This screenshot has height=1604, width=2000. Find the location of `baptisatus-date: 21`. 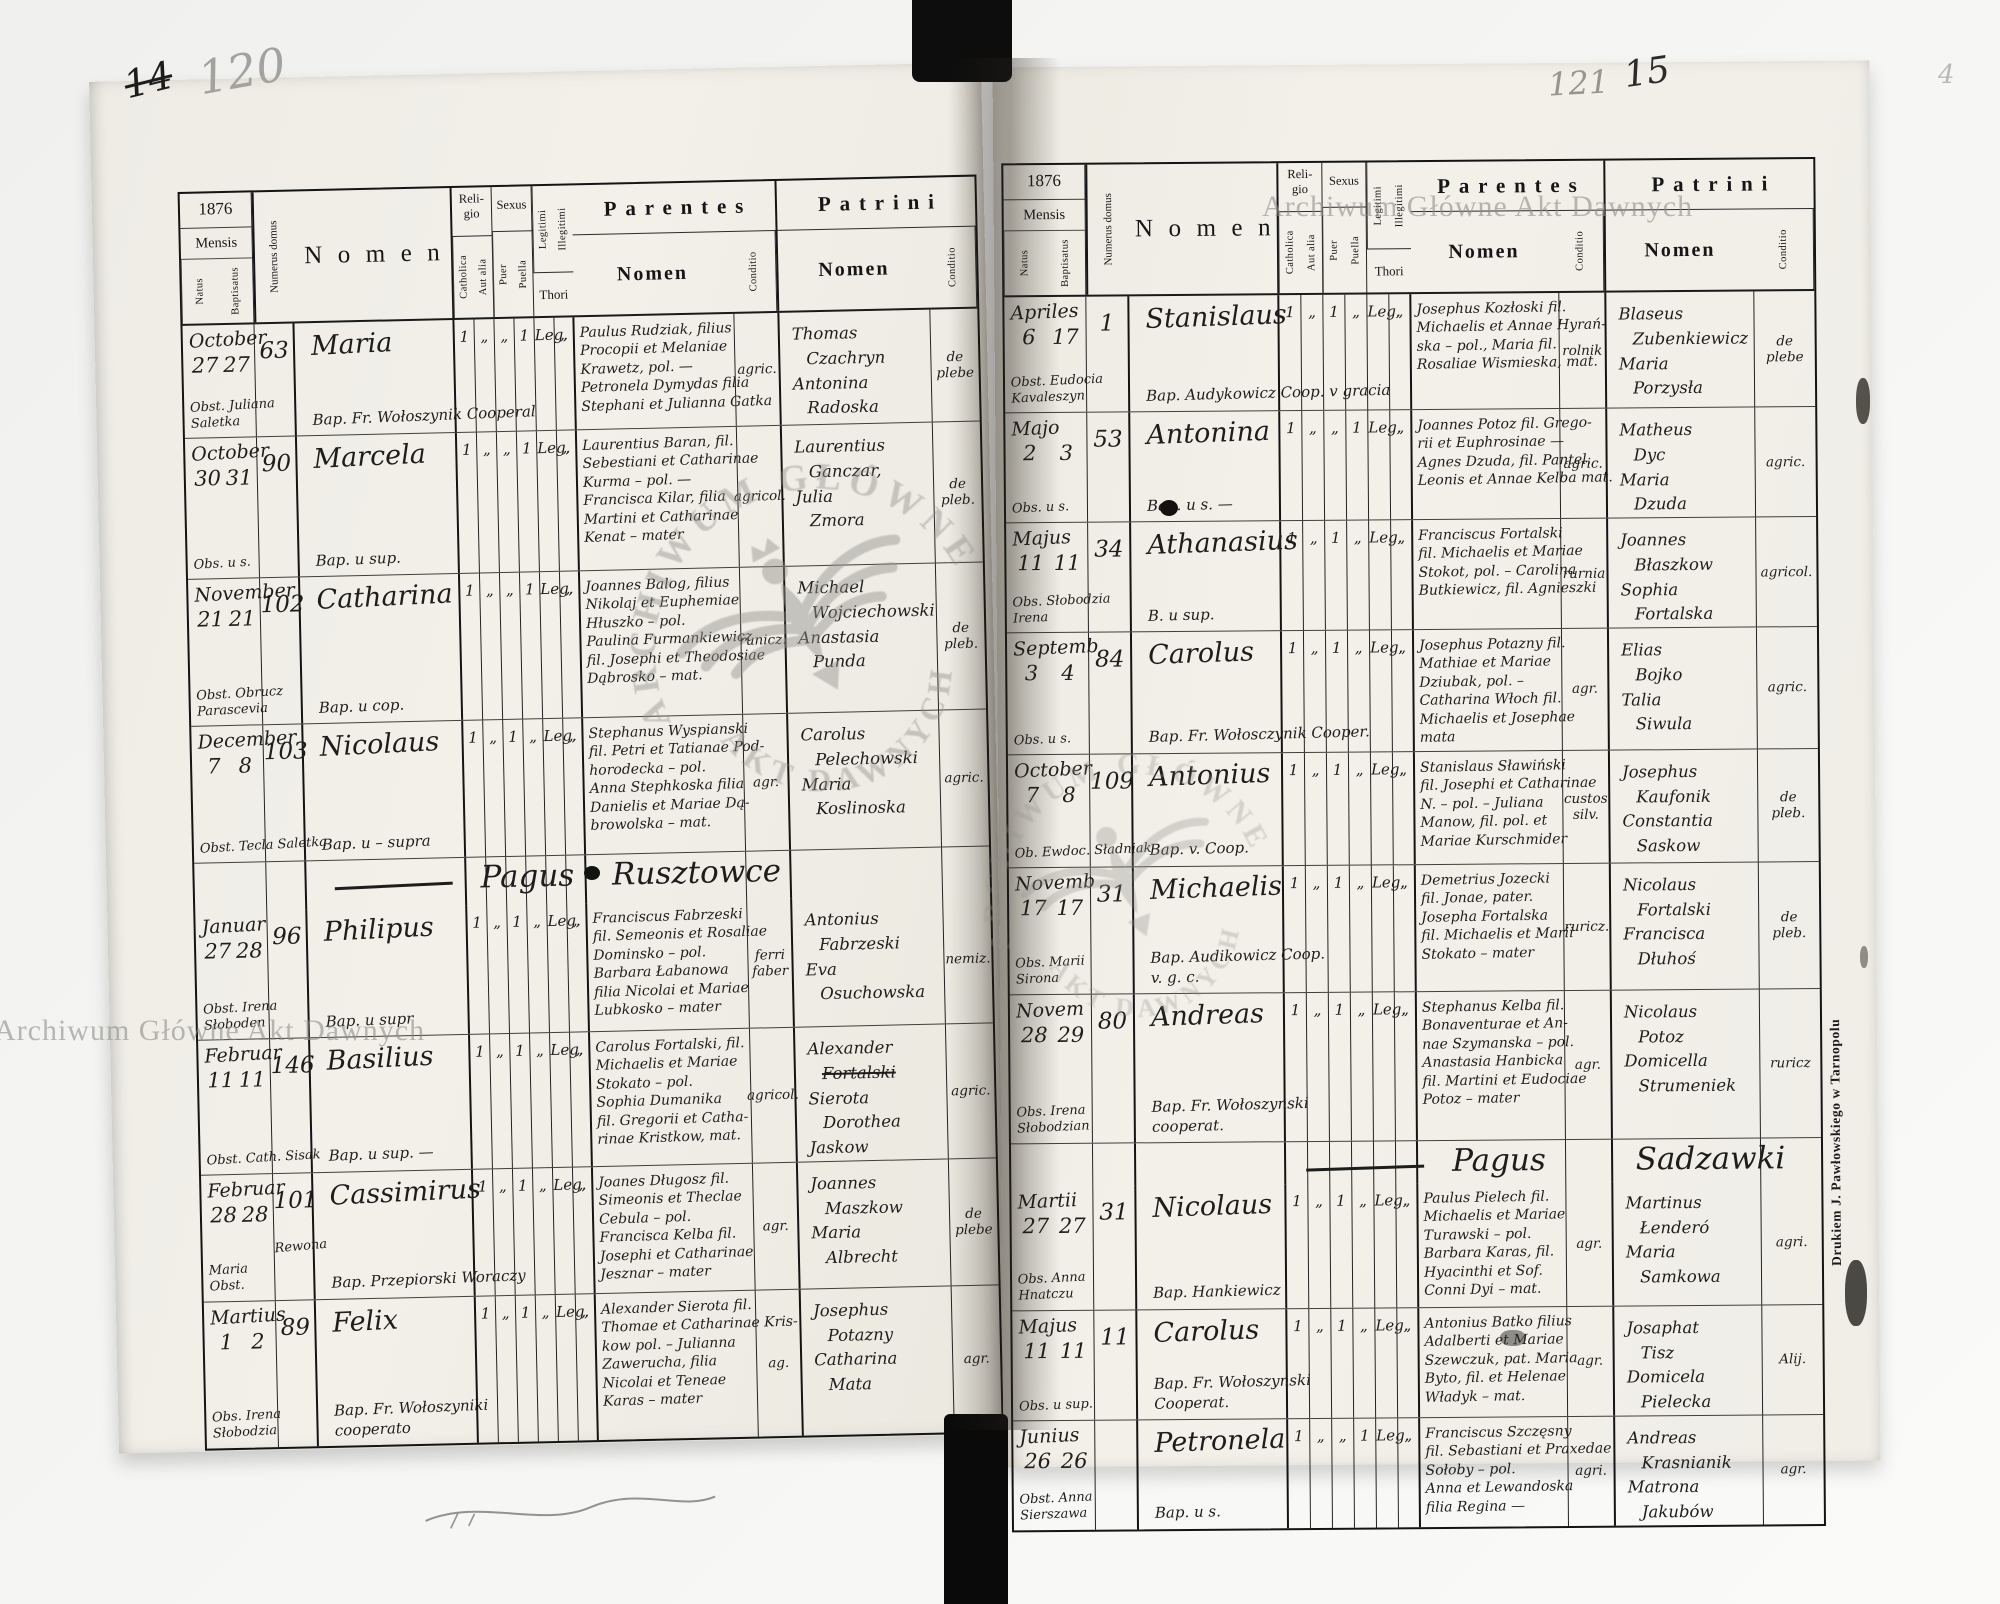

baptisatus-date: 21 is located at coordinates (242, 618).